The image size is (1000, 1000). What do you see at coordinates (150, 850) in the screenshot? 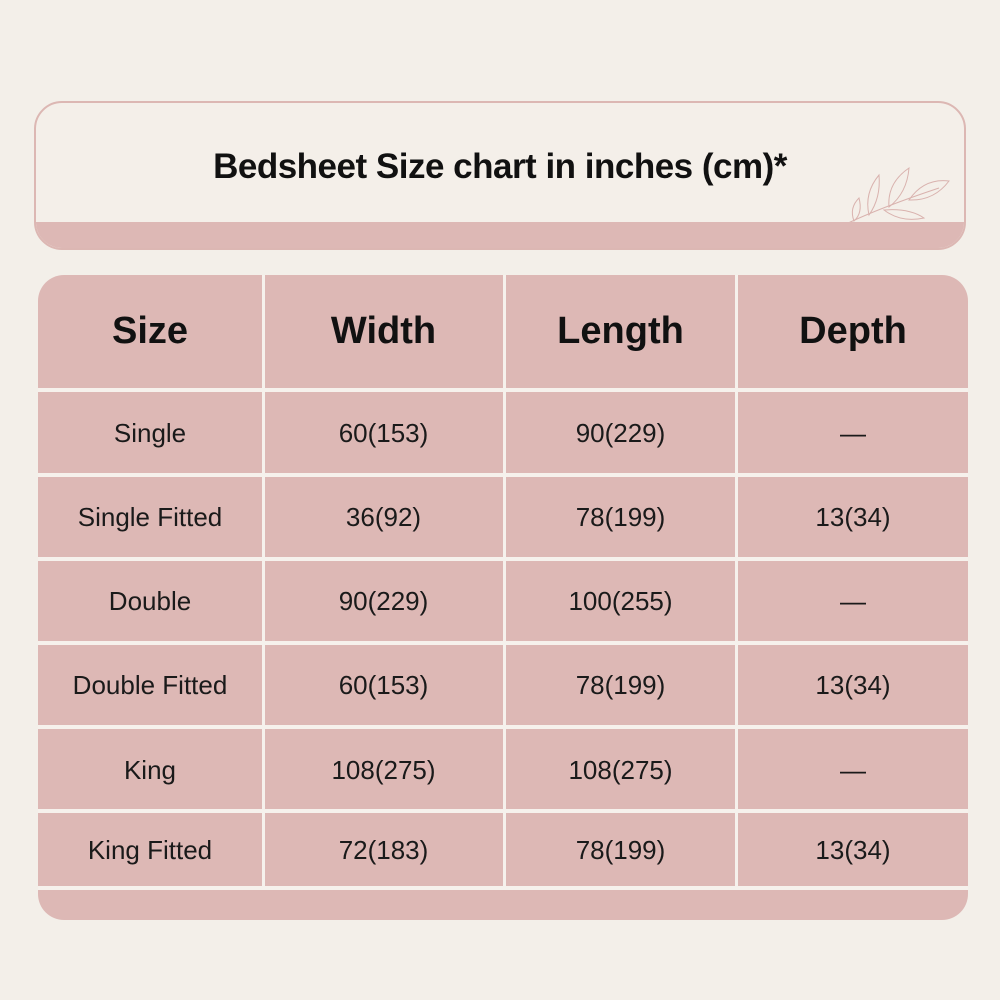
I see `table-cell: King Fitted` at bounding box center [150, 850].